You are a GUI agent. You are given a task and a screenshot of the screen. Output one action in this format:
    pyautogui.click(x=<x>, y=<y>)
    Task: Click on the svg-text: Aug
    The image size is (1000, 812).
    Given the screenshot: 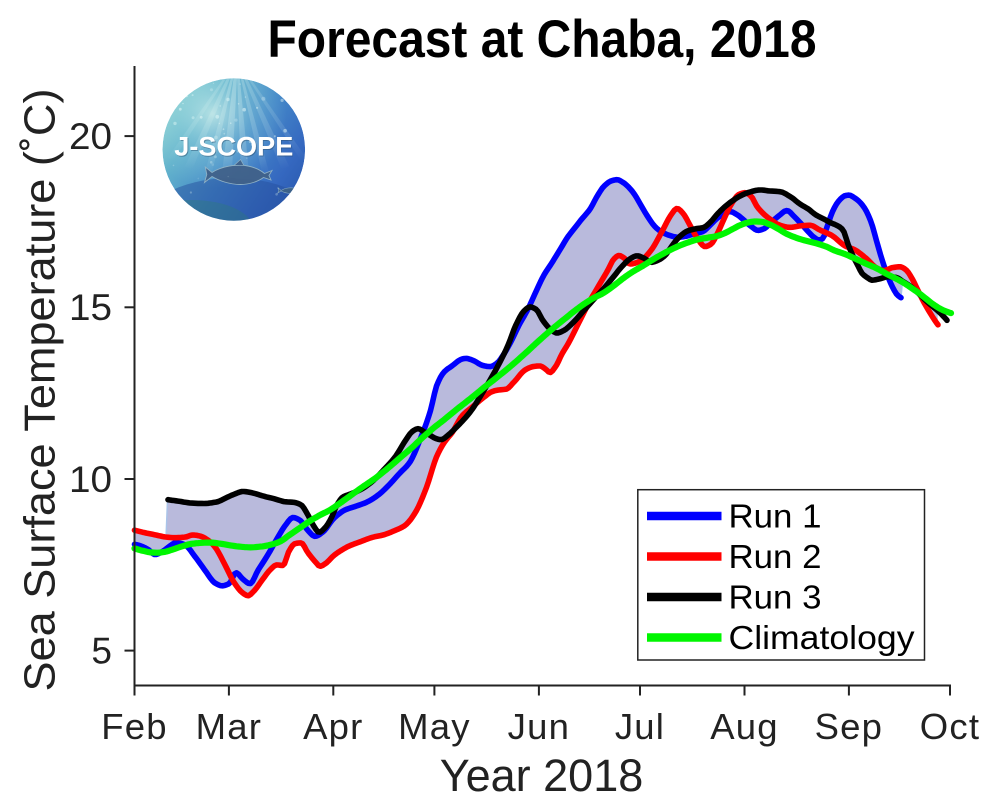 What is the action you would take?
    pyautogui.click(x=744, y=726)
    